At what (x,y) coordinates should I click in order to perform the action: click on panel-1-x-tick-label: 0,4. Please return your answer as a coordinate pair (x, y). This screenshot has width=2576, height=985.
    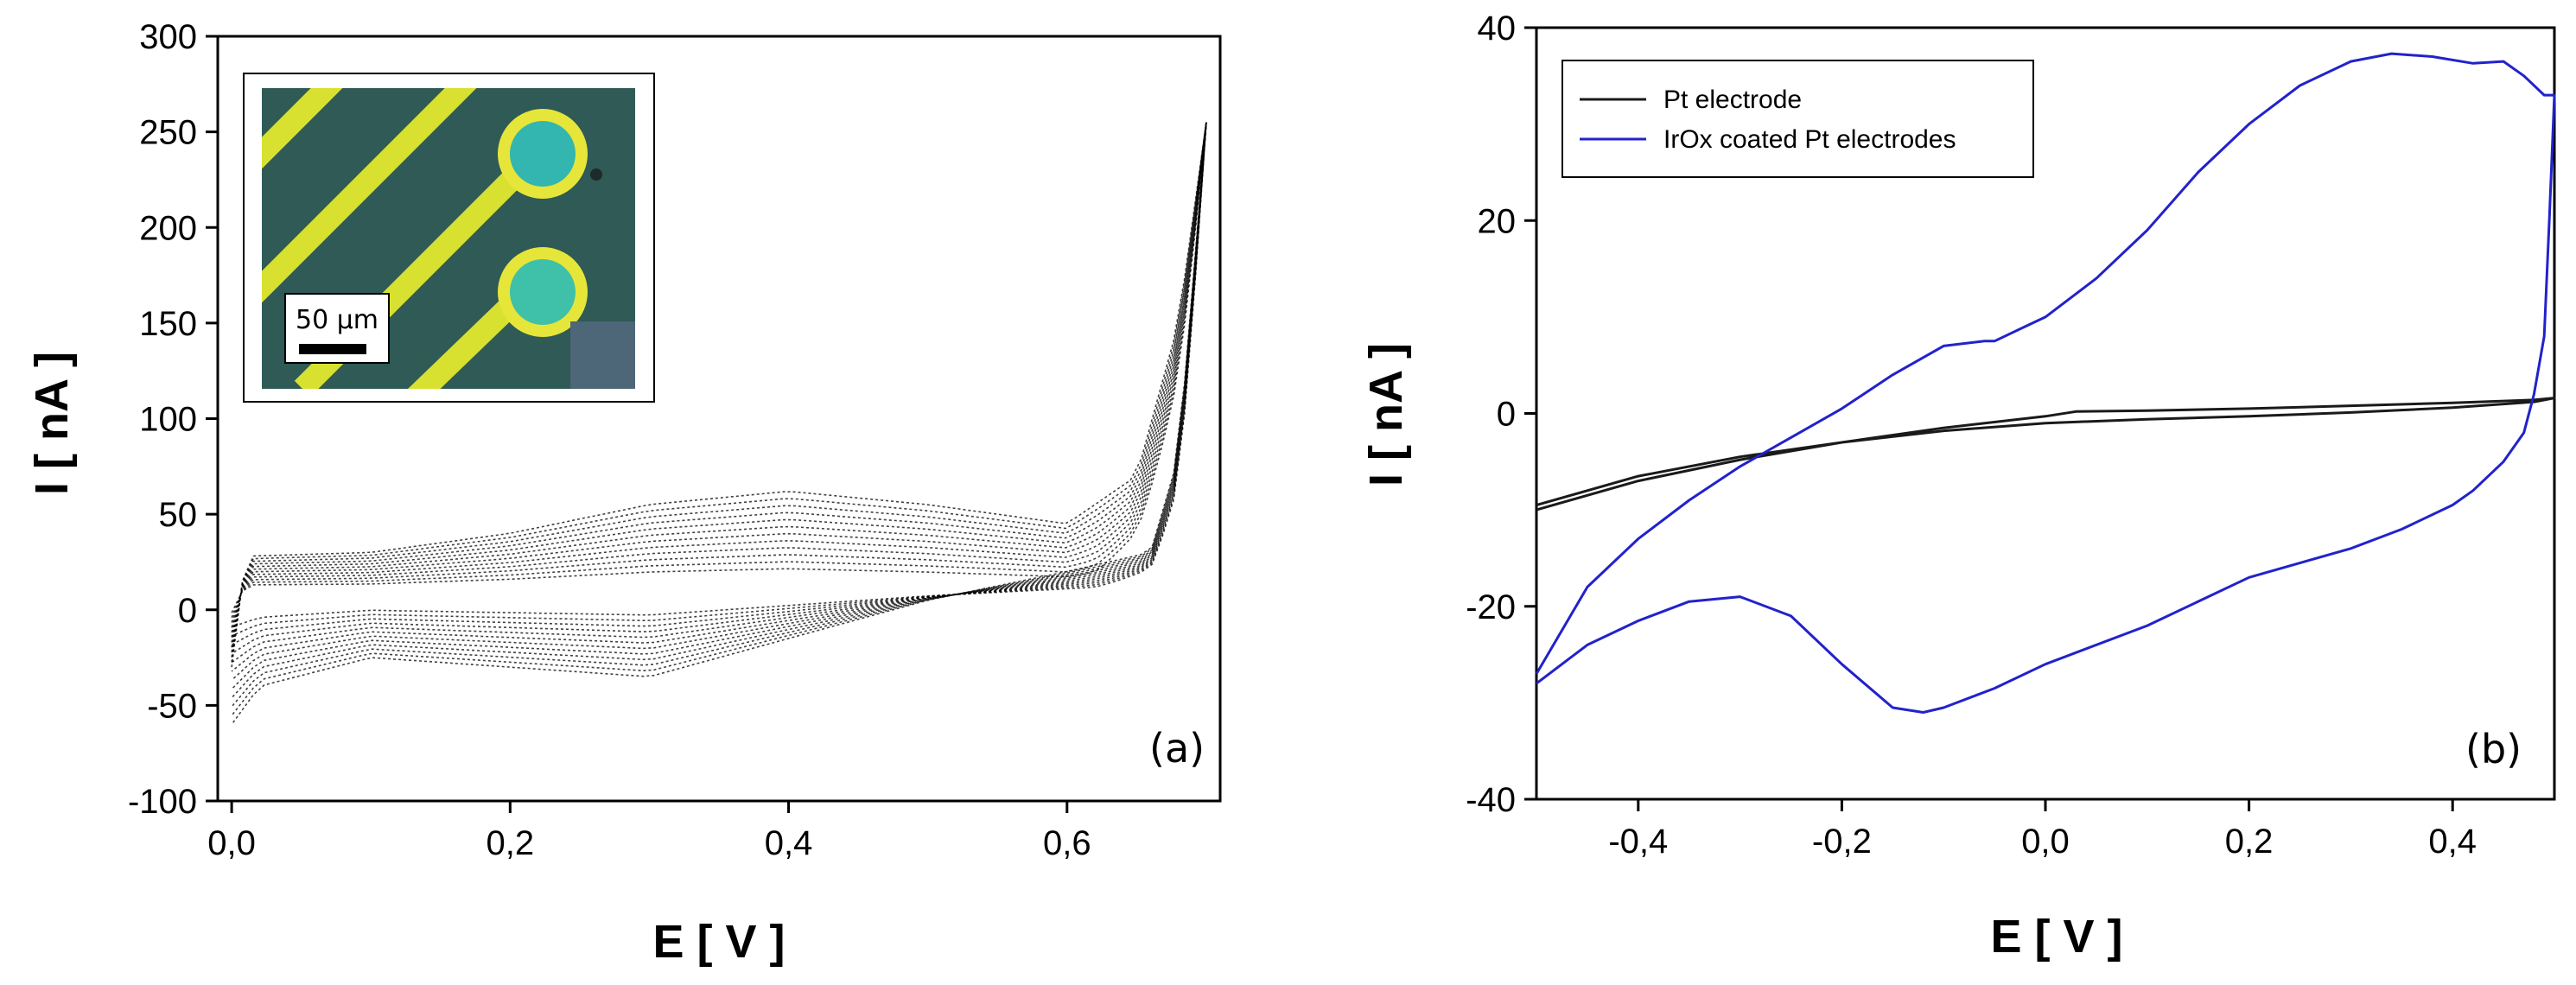
    Looking at the image, I should click on (2453, 842).